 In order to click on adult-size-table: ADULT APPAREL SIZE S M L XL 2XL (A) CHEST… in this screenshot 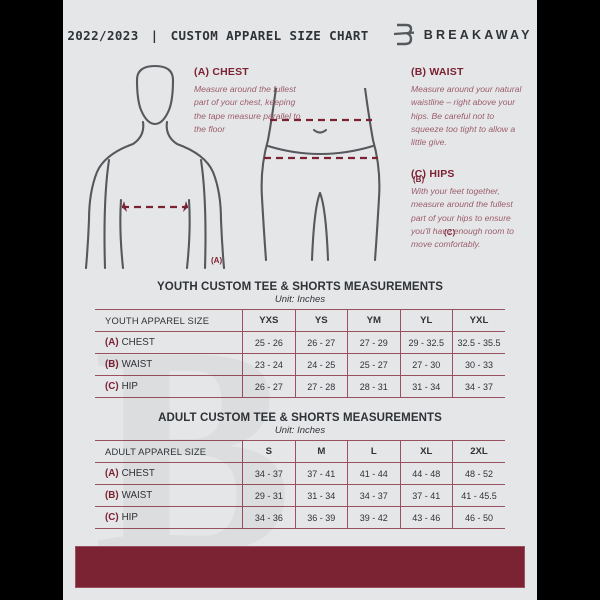, I will do `click(300, 484)`.